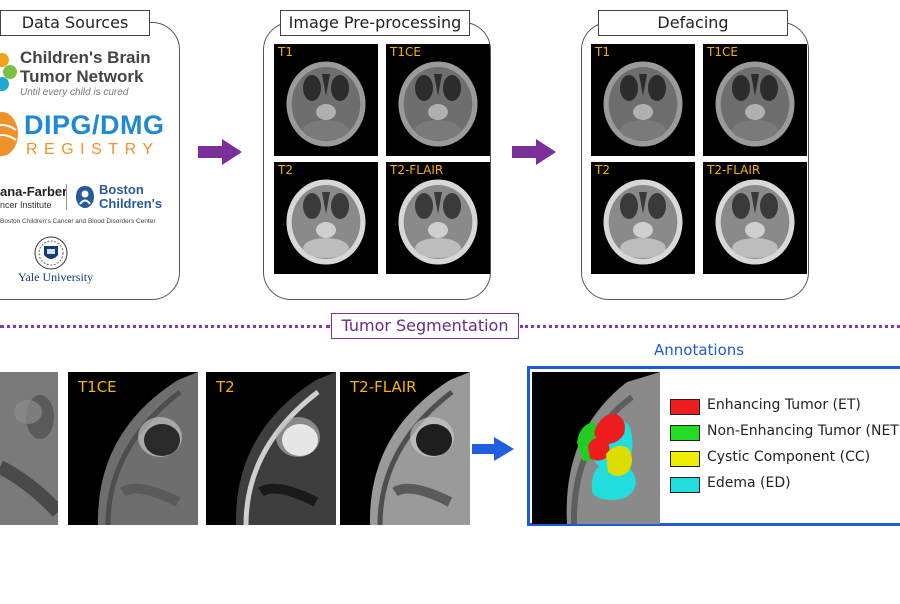 The width and height of the screenshot is (900, 604). Describe the element at coordinates (94, 125) in the screenshot. I see `dipg-main: DIPG/DMG` at that location.